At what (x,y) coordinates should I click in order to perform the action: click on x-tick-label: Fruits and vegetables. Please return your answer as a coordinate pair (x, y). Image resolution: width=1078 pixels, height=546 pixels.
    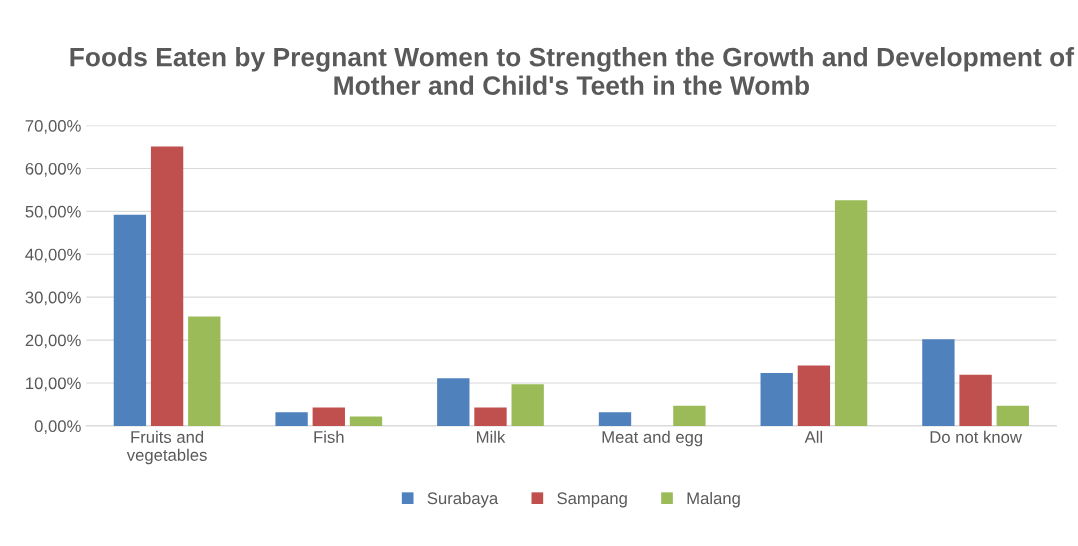
    Looking at the image, I should click on (166, 447).